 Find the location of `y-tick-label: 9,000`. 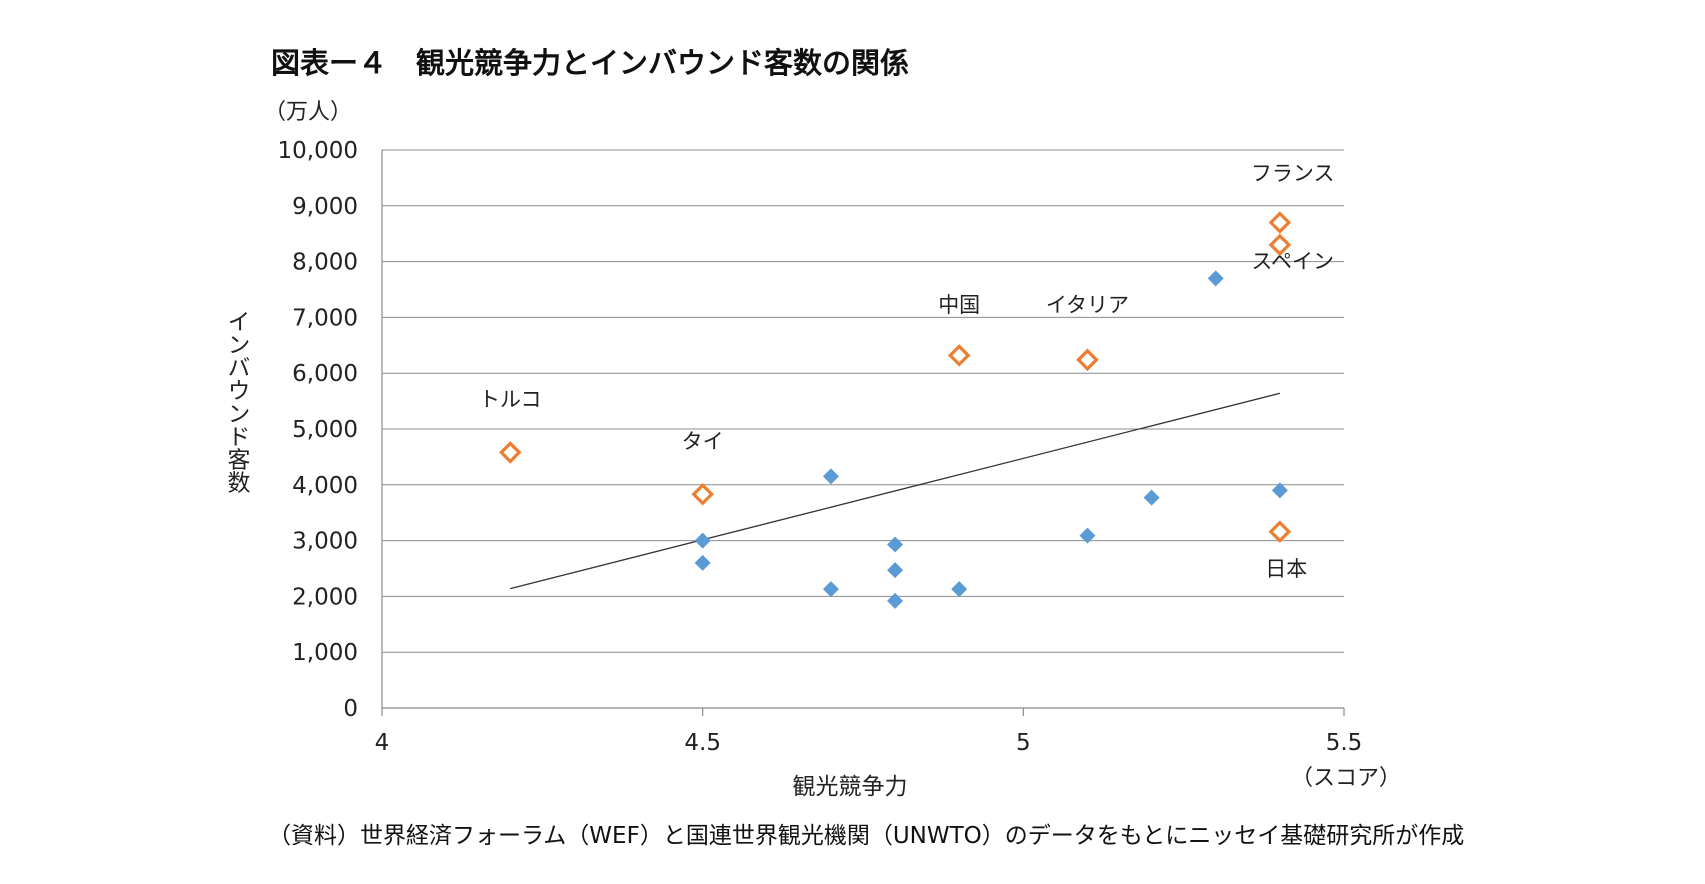

y-tick-label: 9,000 is located at coordinates (325, 207).